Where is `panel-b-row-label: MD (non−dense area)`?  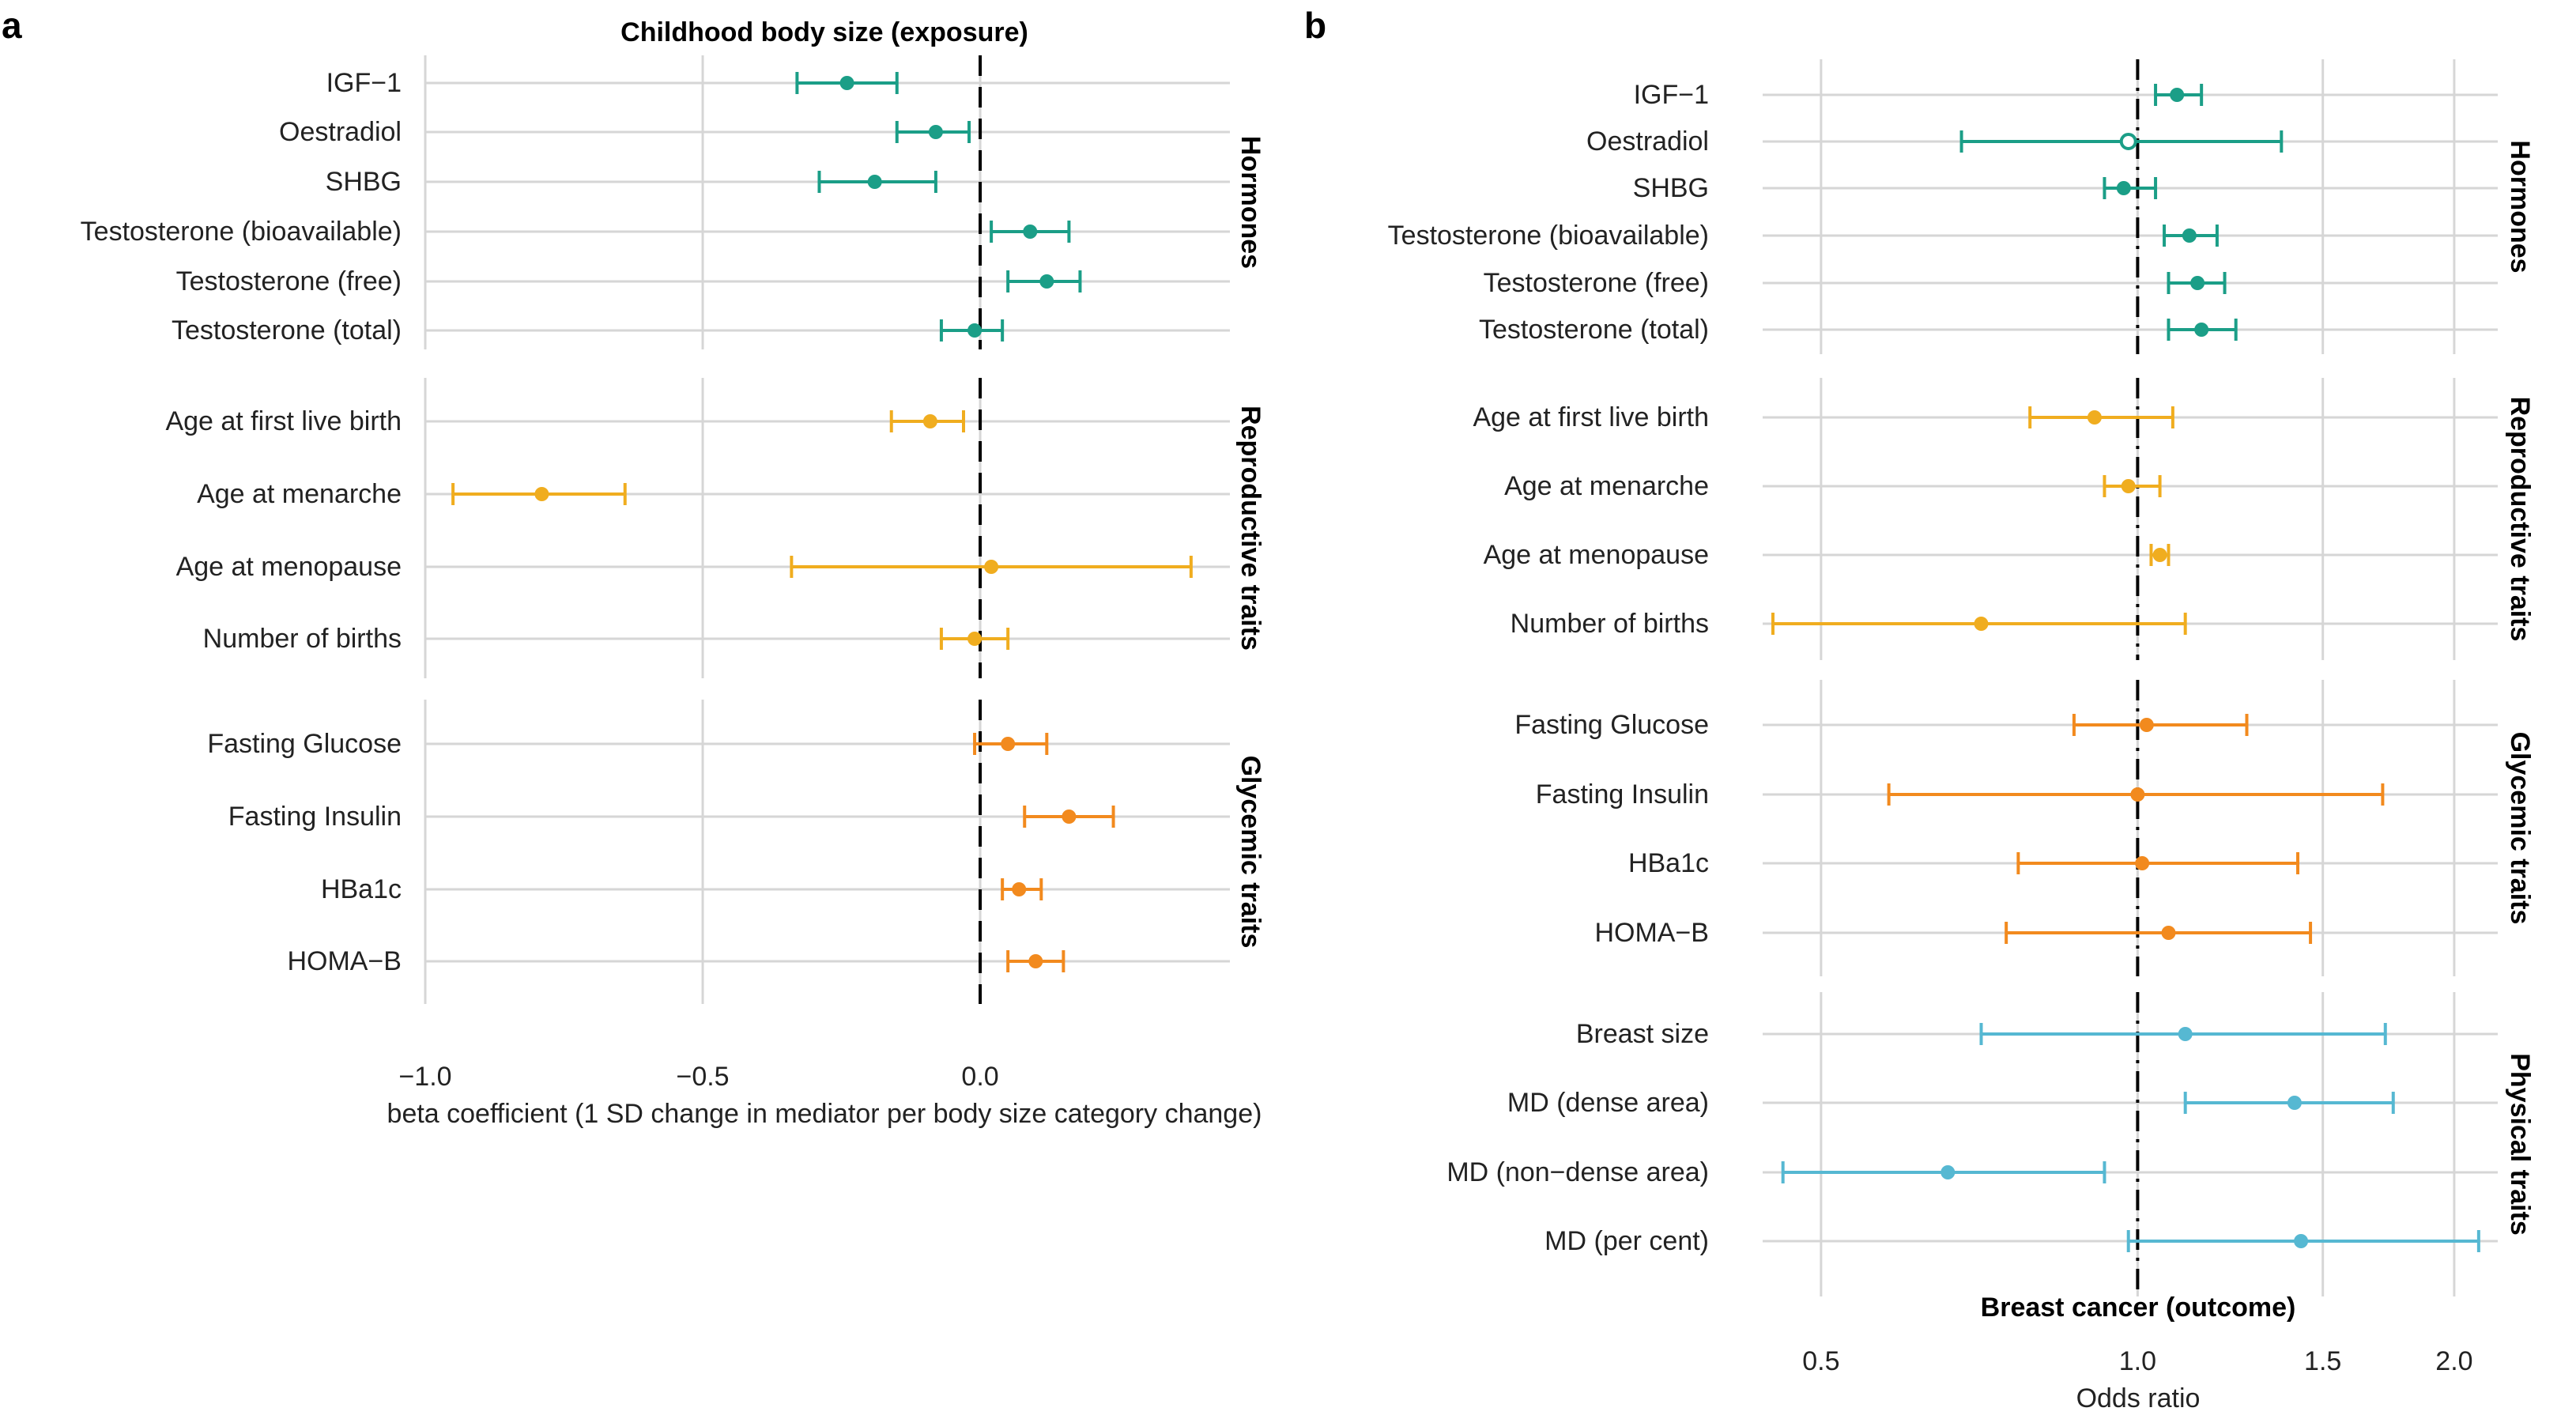
panel-b-row-label: MD (non−dense area) is located at coordinates (1577, 1172).